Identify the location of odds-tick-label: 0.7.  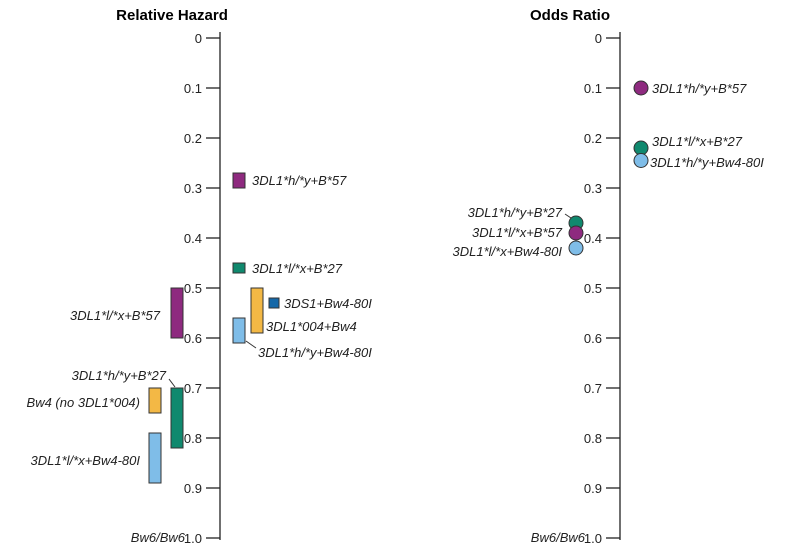
(593, 388).